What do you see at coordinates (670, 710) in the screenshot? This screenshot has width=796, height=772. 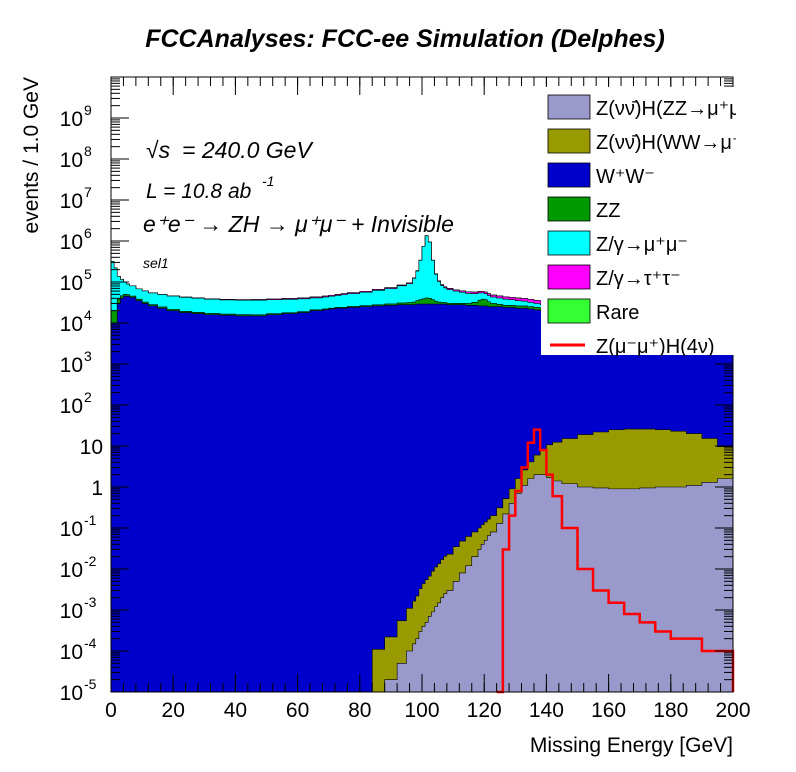 I see `x-tick-label: 180` at bounding box center [670, 710].